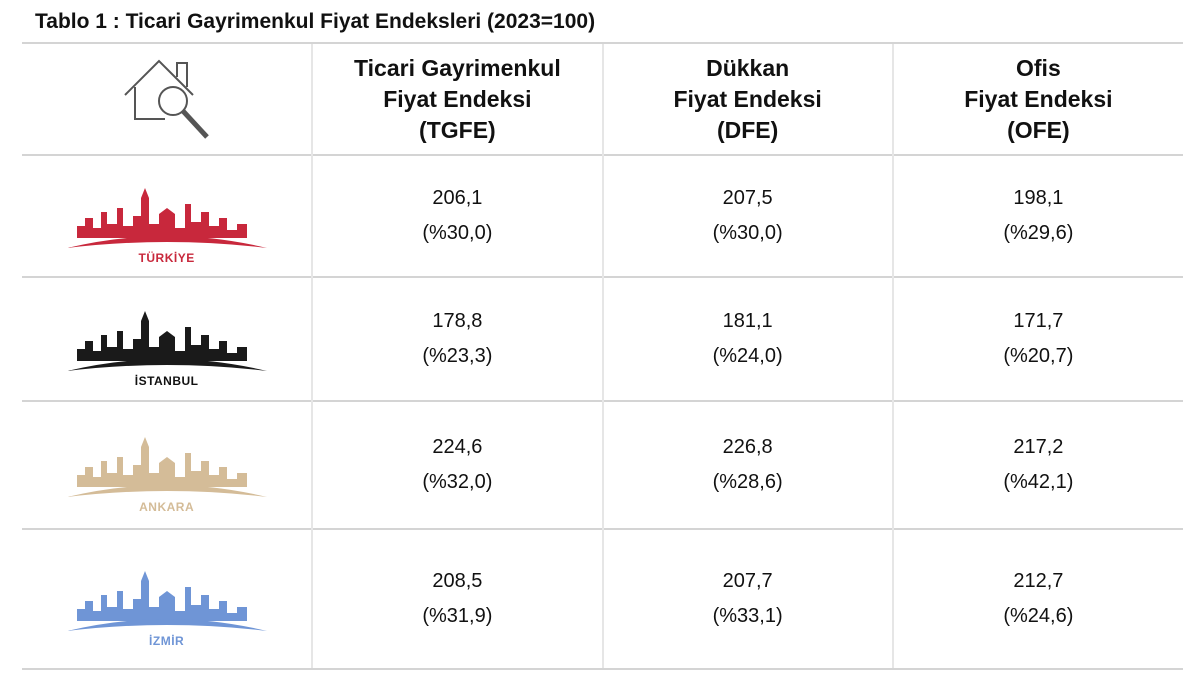 This screenshot has height=679, width=1200. What do you see at coordinates (747, 464) in the screenshot?
I see `value-cell: 226,8 (%28,6)` at bounding box center [747, 464].